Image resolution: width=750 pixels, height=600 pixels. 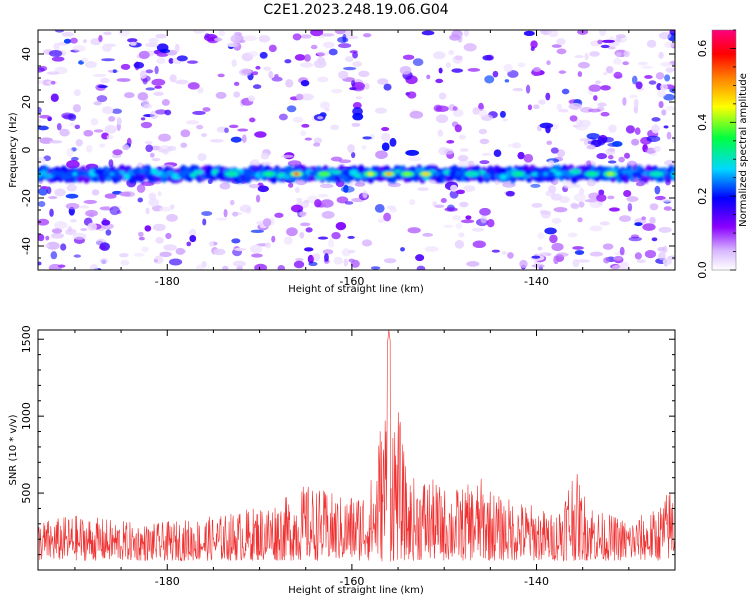 I want to click on band-cell, so click(x=636, y=174).